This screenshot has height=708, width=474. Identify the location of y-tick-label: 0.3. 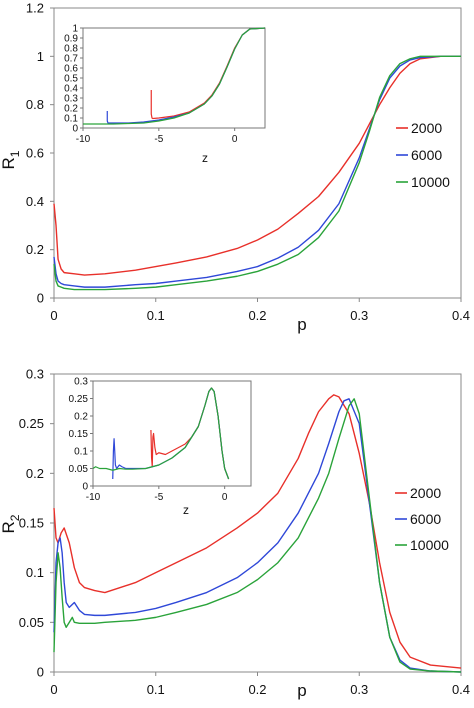
(35, 374).